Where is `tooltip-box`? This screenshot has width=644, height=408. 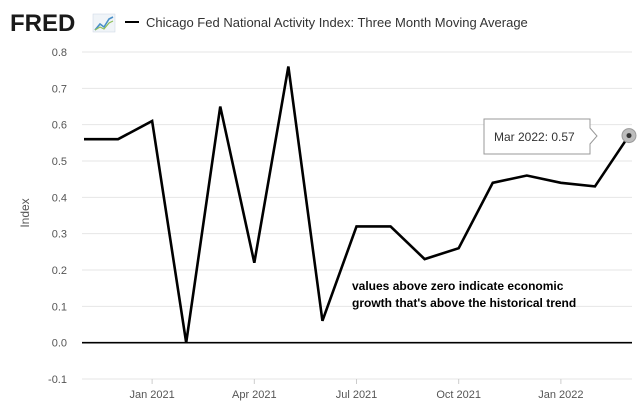
tooltip-box is located at coordinates (540, 136).